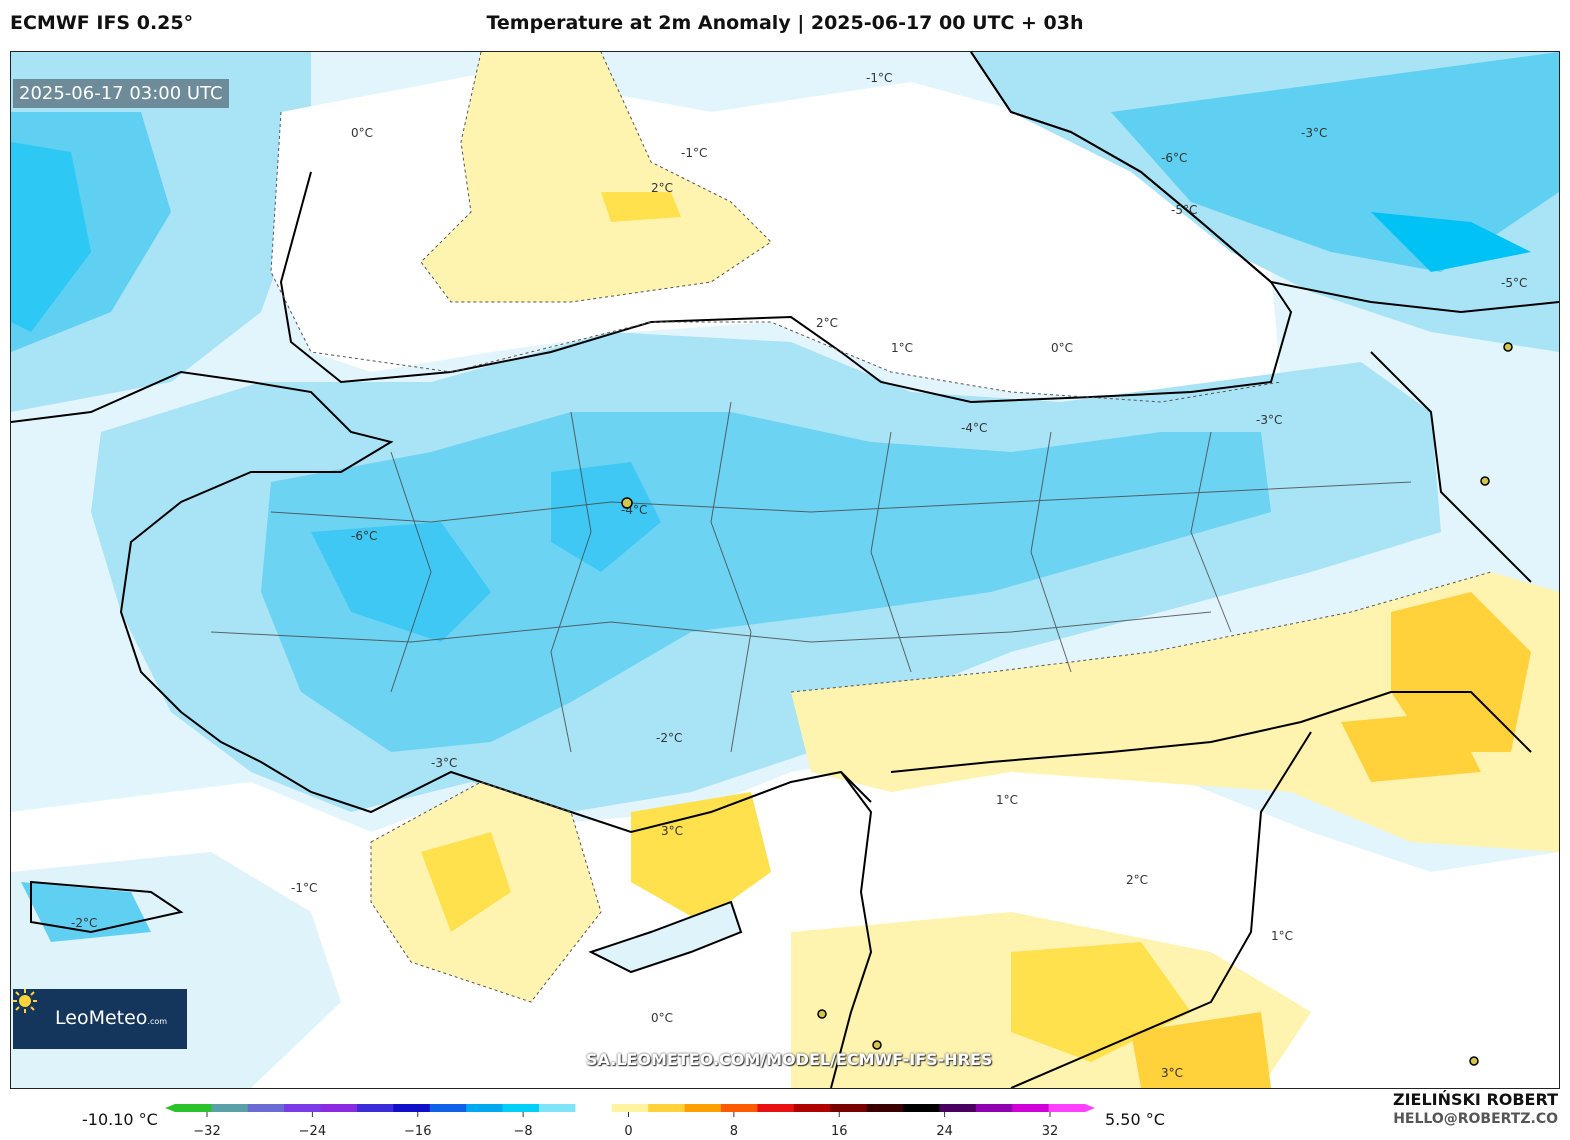  I want to click on levant-coastline, so click(851, 929).